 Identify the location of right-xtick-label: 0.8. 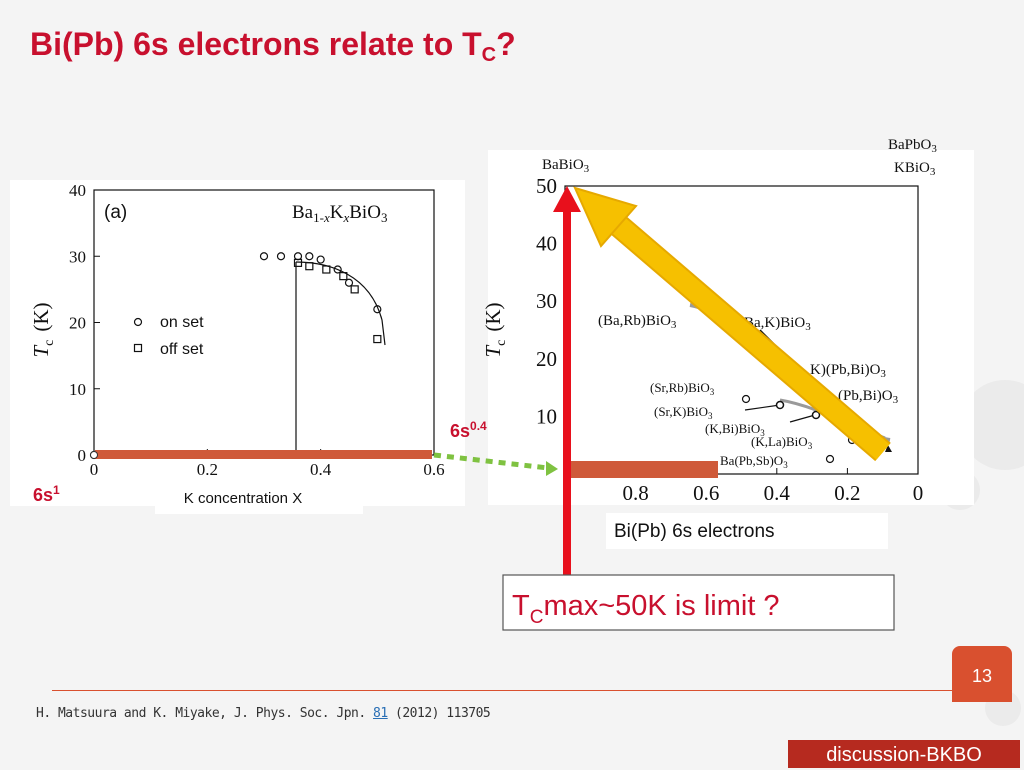
(635, 493).